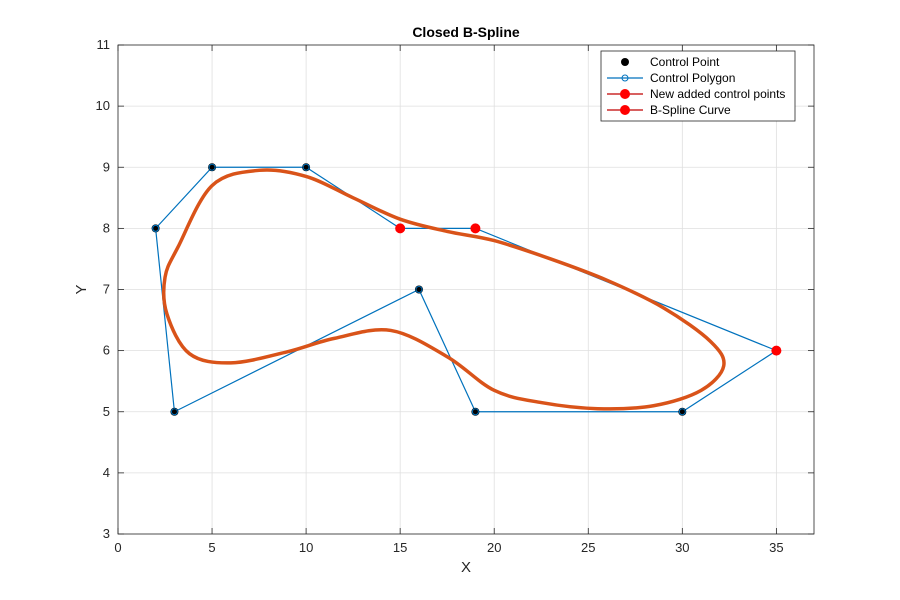 This screenshot has height=600, width=900. Describe the element at coordinates (106, 472) in the screenshot. I see `y-tick-label: 4` at that location.